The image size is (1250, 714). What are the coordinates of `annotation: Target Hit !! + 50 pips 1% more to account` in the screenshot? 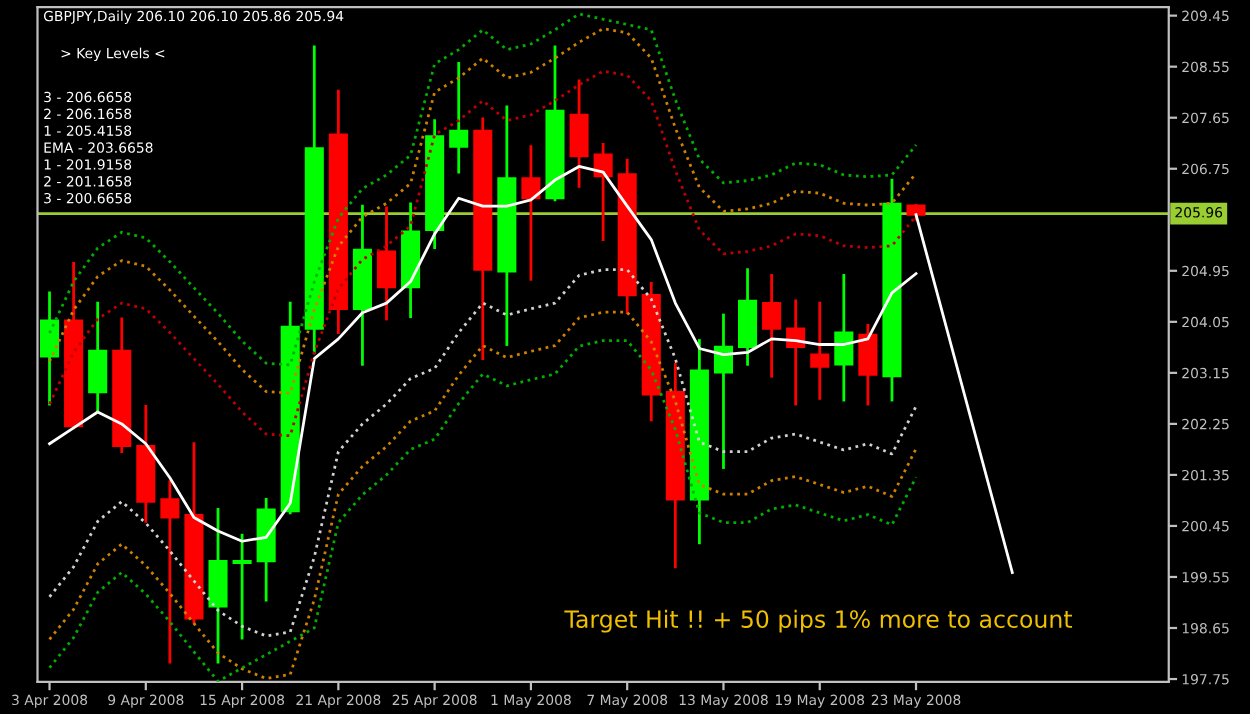 It's located at (818, 621).